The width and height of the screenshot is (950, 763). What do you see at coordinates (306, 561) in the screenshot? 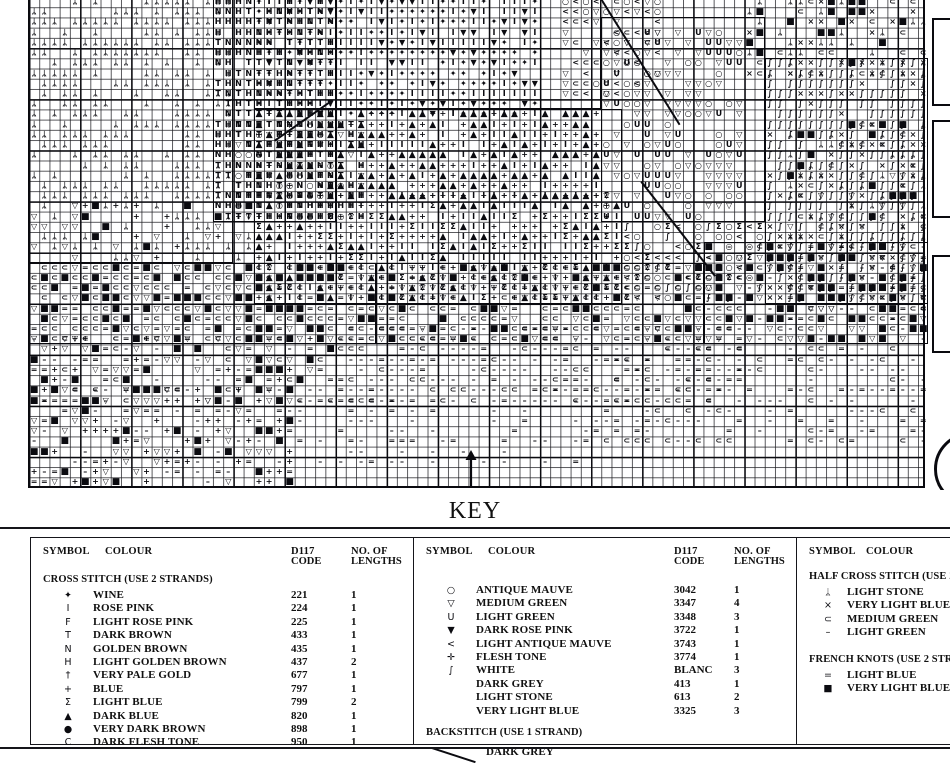
I see `header-code-line2: CODE` at bounding box center [306, 561].